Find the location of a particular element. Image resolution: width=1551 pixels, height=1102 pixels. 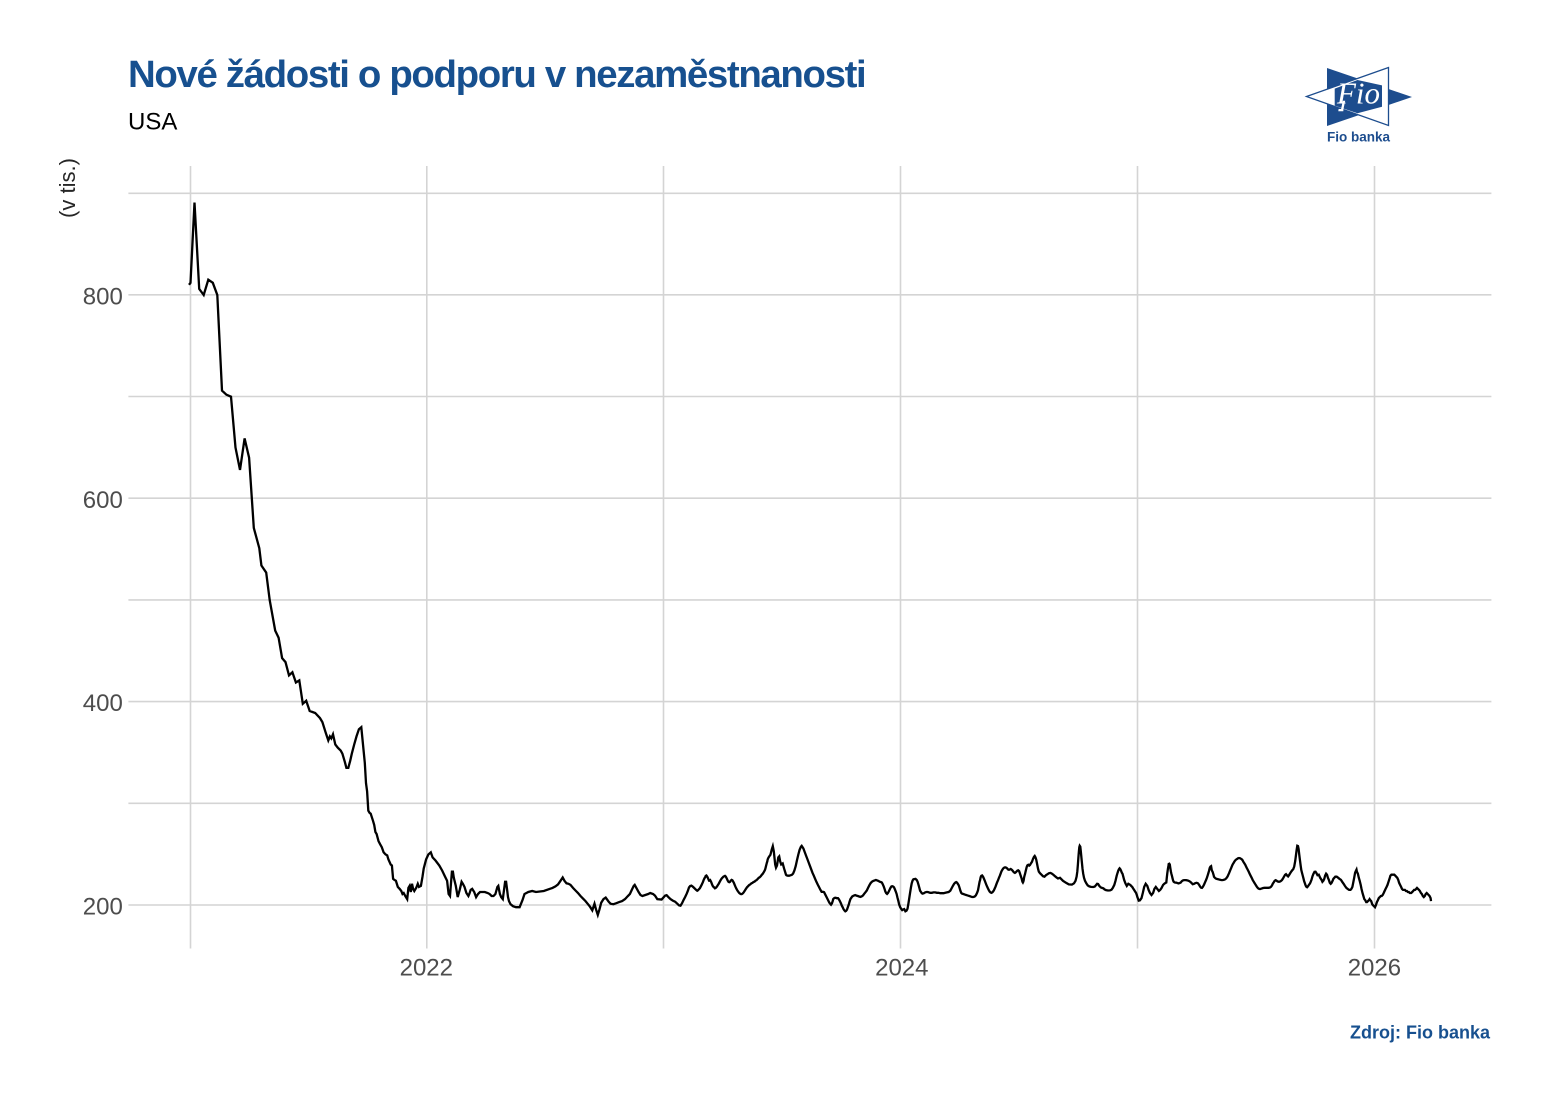

svg-text: Zdroj: Fio banka is located at coordinates (1420, 1033).